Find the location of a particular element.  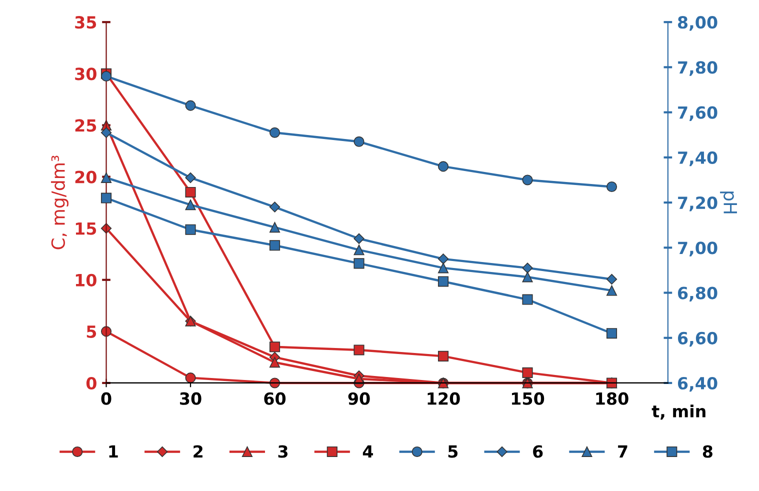

x-axis-title: t, min is located at coordinates (679, 412).